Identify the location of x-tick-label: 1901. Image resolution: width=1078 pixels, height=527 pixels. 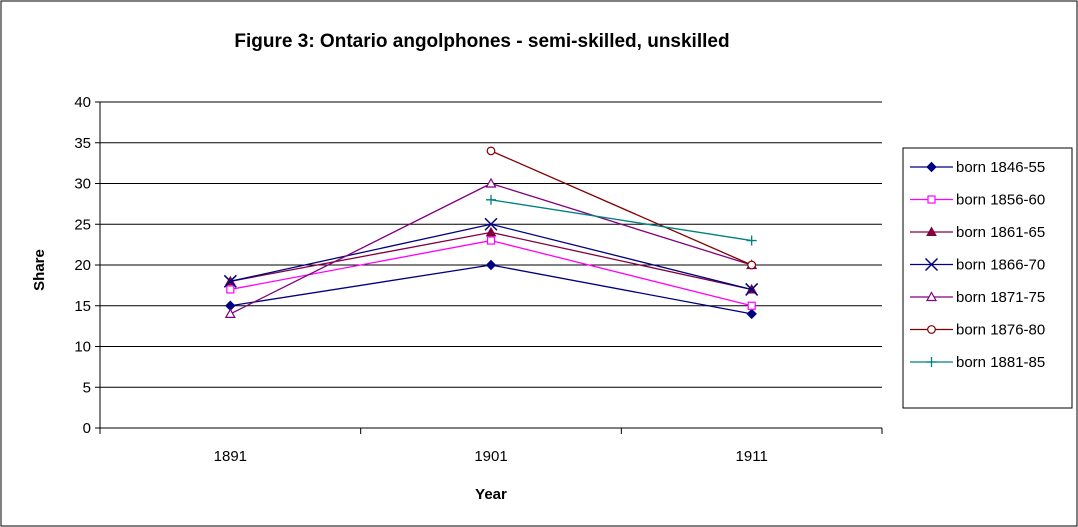
(490, 456).